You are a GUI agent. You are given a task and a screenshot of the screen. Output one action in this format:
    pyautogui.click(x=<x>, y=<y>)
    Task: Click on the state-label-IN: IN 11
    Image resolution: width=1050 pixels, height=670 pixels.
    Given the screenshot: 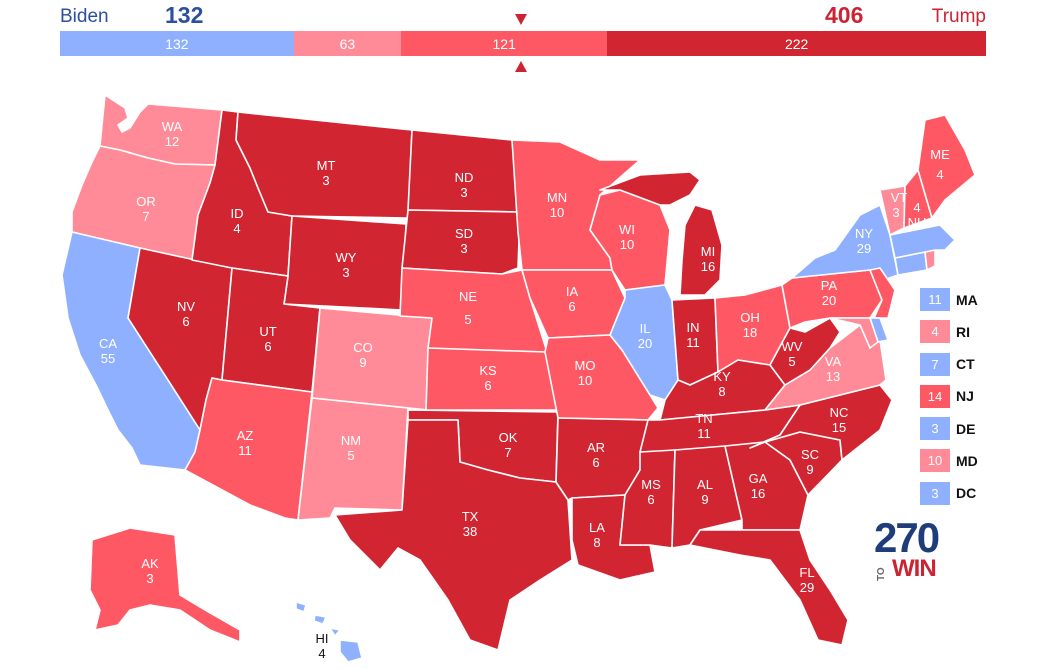 What is the action you would take?
    pyautogui.click(x=693, y=335)
    